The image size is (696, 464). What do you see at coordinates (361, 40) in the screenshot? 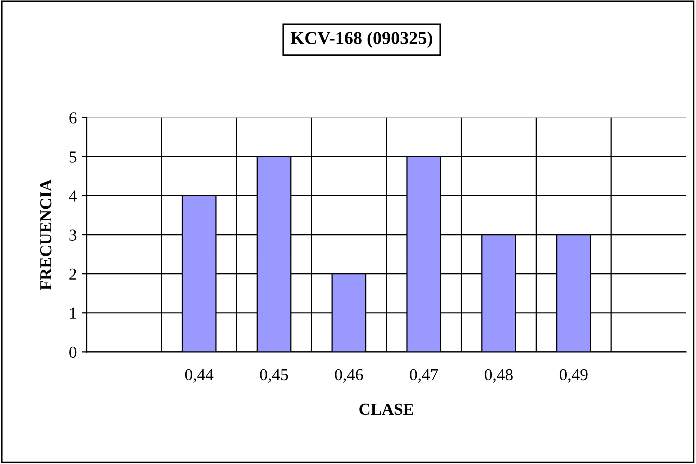
I see `chart-title: KCV-168 (090325)` at bounding box center [361, 40].